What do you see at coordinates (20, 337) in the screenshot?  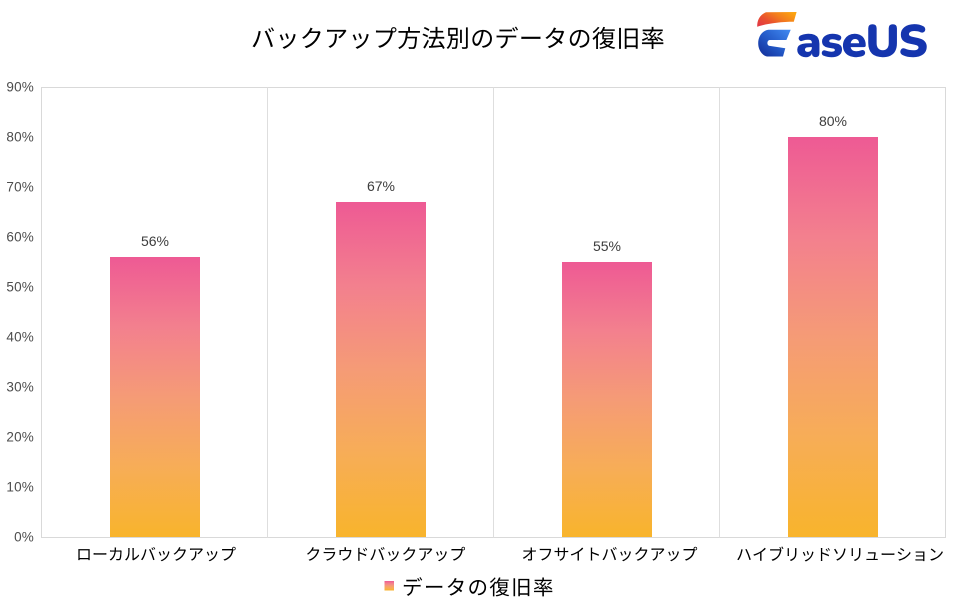 I see `svg-text: 40%` at bounding box center [20, 337].